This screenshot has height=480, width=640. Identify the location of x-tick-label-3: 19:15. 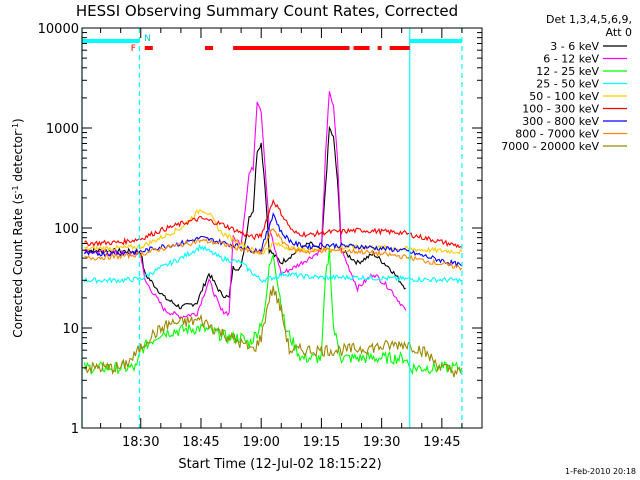
(321, 442).